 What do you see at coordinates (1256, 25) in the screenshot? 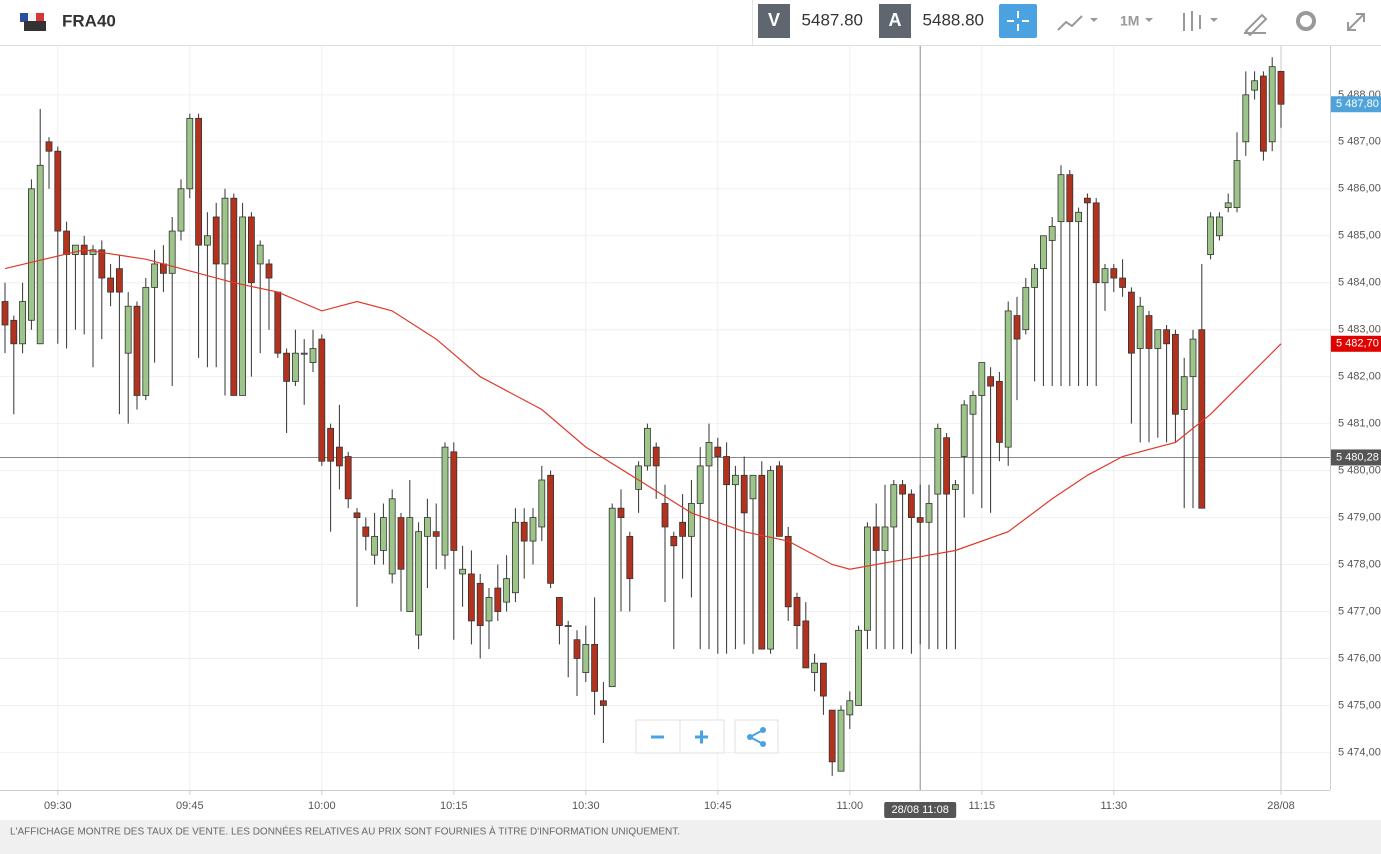
I see `draw-button` at bounding box center [1256, 25].